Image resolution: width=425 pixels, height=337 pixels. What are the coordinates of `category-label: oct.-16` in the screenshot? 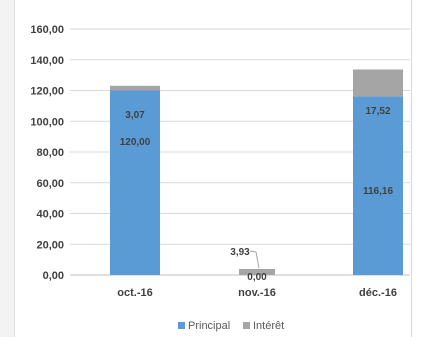 It's located at (134, 293).